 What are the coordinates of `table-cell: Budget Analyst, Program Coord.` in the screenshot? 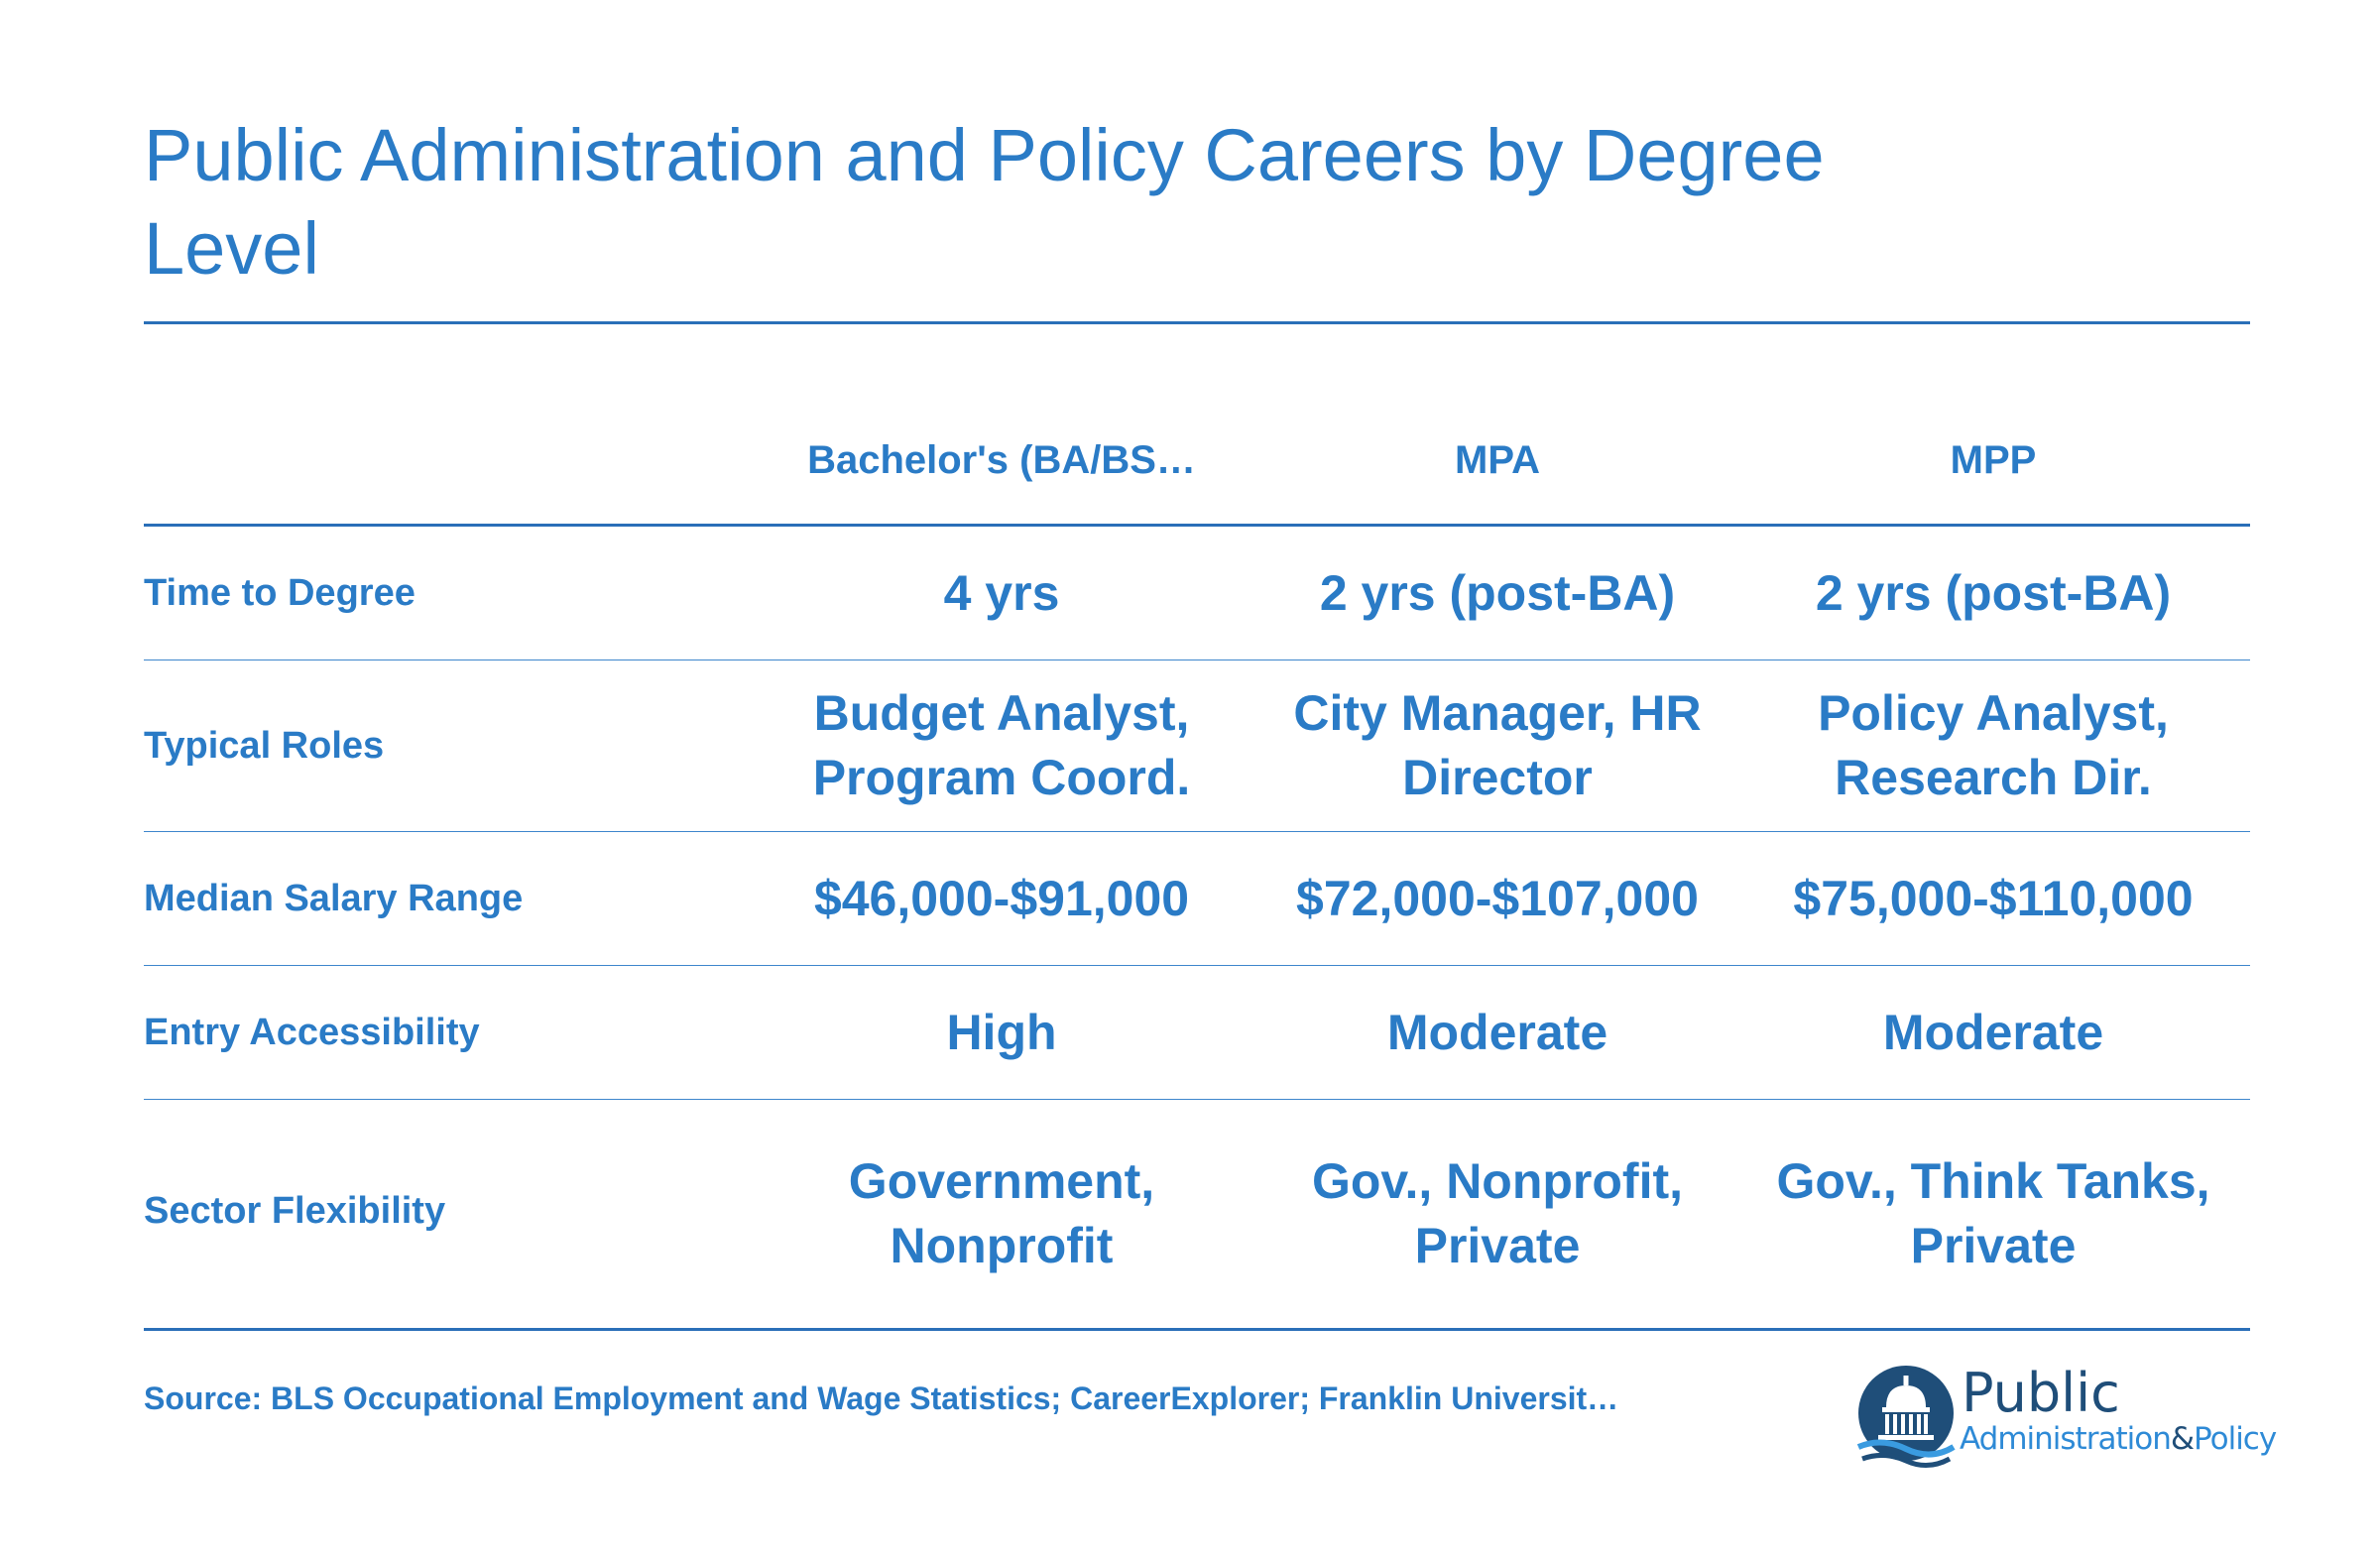 It's located at (1001, 745).